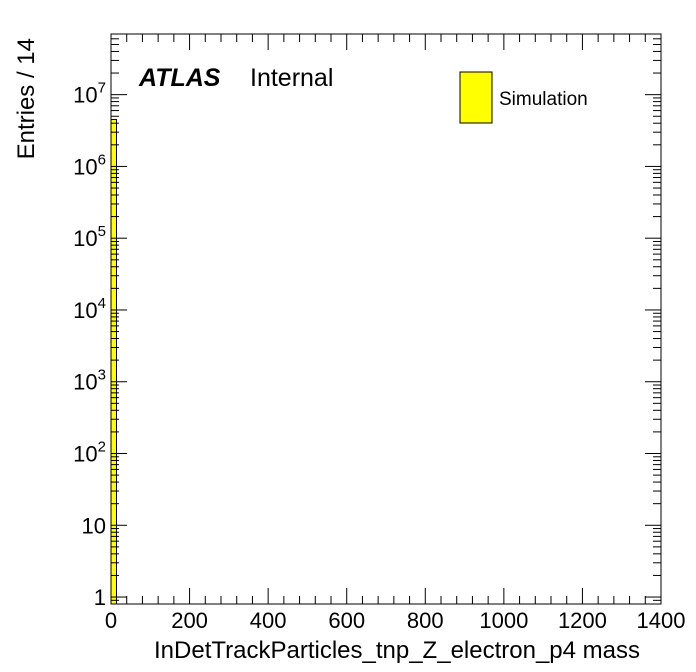 The image size is (696, 672). I want to click on y-tick-labels: 1 10 10² 10³ 10⁴ 10⁵ 10⁶ 10⁷, so click(89, 345).